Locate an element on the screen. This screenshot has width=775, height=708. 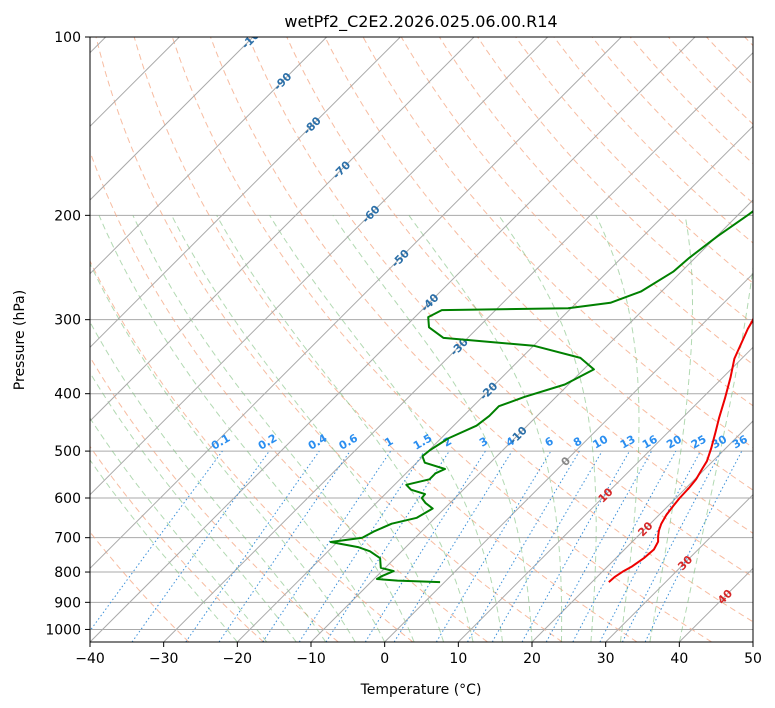
x-tick-label: 0 is located at coordinates (384, 659).